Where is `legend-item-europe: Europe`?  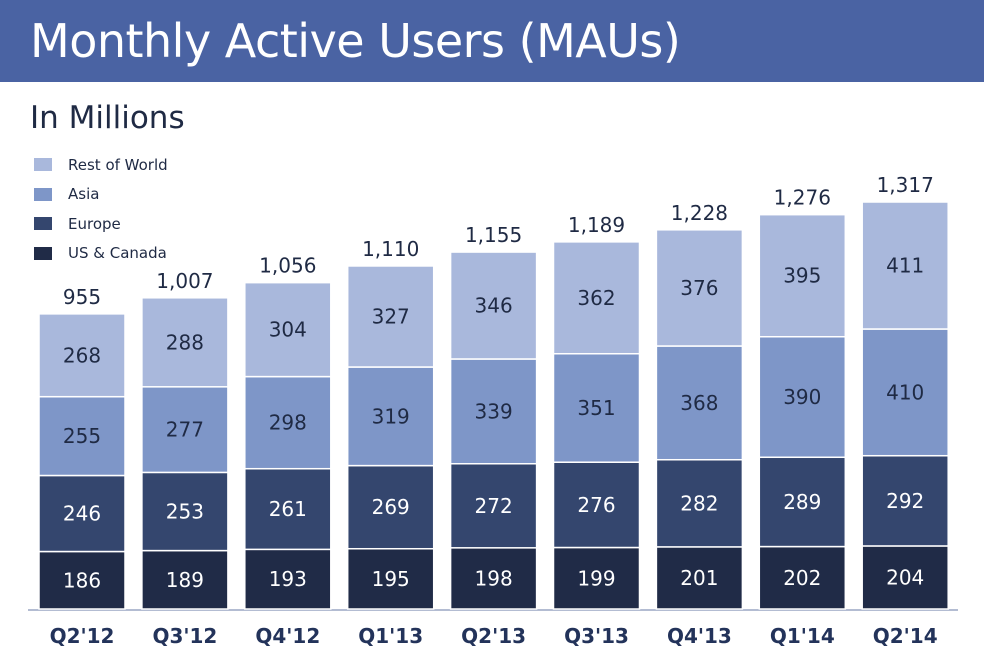 legend-item-europe: Europe is located at coordinates (101, 224).